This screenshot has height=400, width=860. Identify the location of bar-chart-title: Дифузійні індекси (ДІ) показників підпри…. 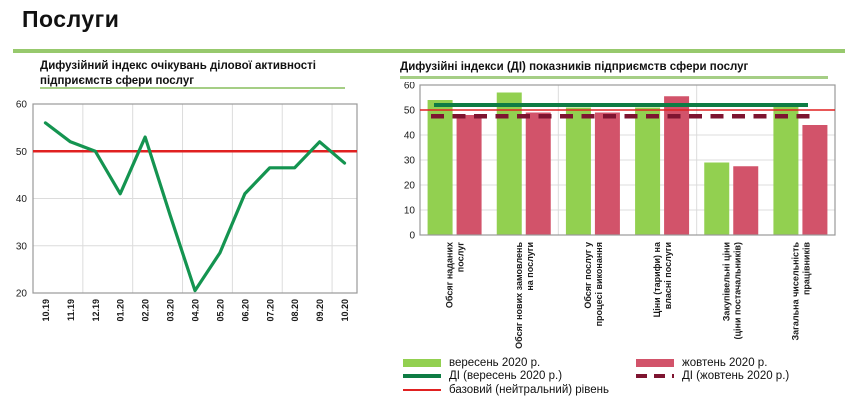
(574, 67).